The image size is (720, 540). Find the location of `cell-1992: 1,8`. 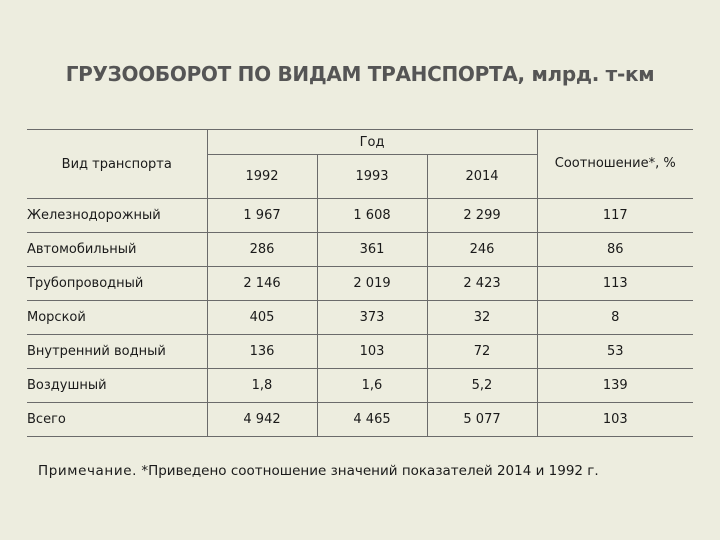

cell-1992: 1,8 is located at coordinates (262, 385).